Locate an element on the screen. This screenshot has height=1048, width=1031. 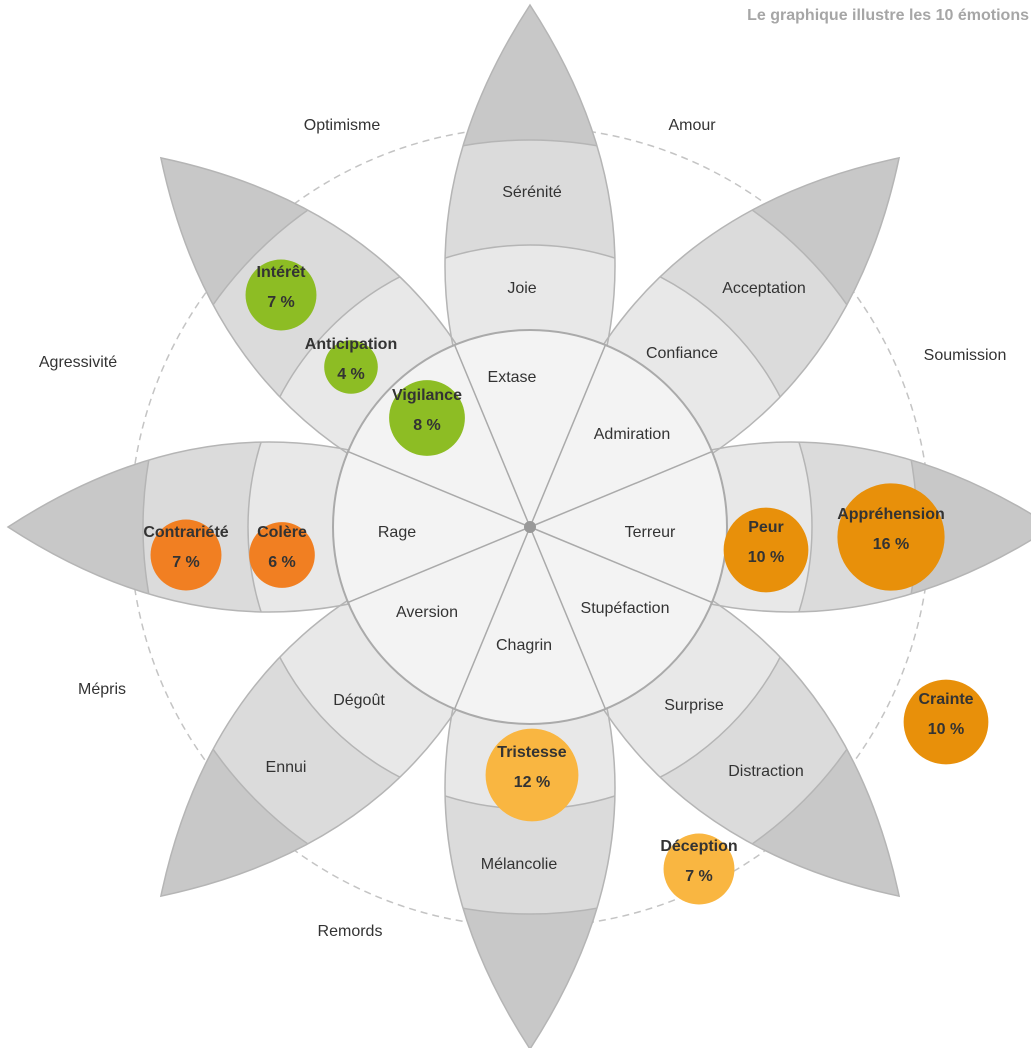
dyad: Optimisme is located at coordinates (342, 125).